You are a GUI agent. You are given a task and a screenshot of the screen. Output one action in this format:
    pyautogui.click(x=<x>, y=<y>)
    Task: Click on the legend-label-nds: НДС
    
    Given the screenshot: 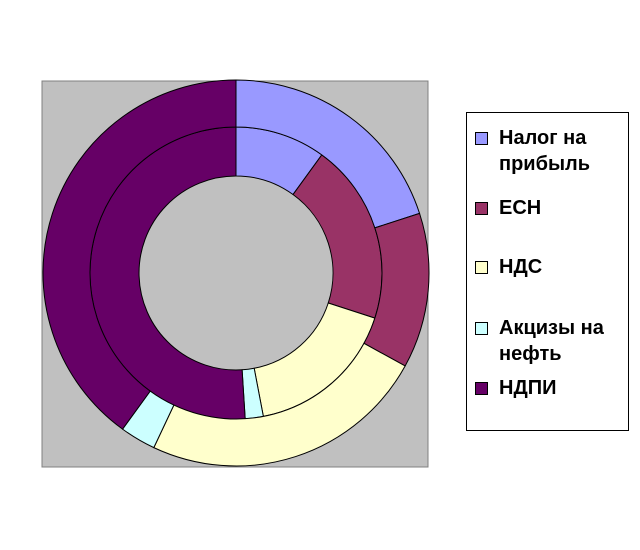 What is the action you would take?
    pyautogui.click(x=521, y=267)
    